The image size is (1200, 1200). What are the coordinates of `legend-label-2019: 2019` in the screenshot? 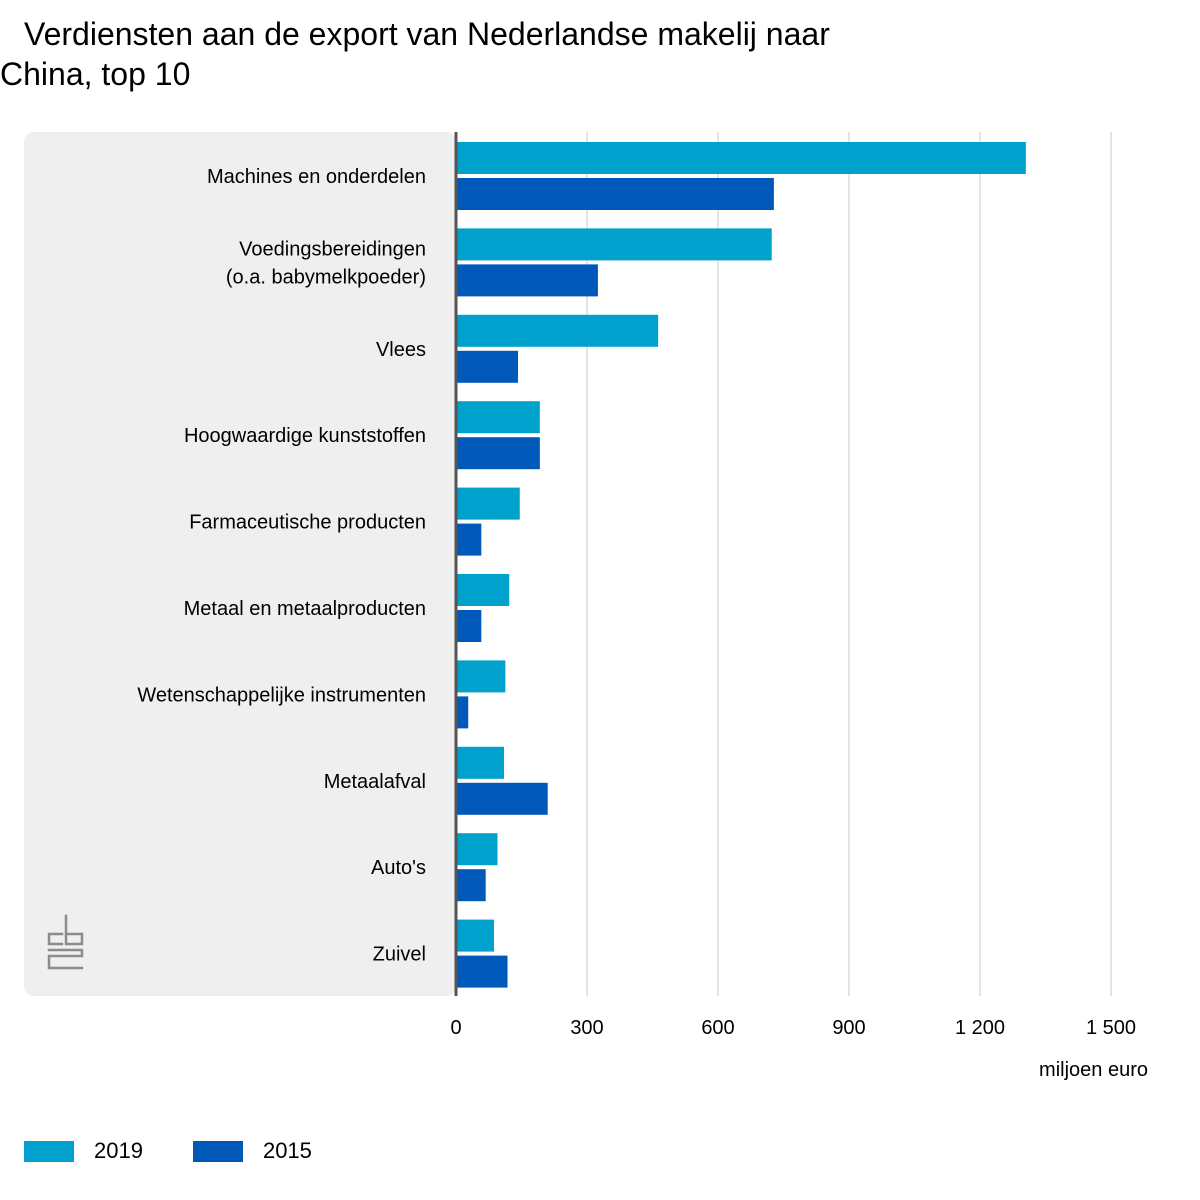 It's located at (118, 1150).